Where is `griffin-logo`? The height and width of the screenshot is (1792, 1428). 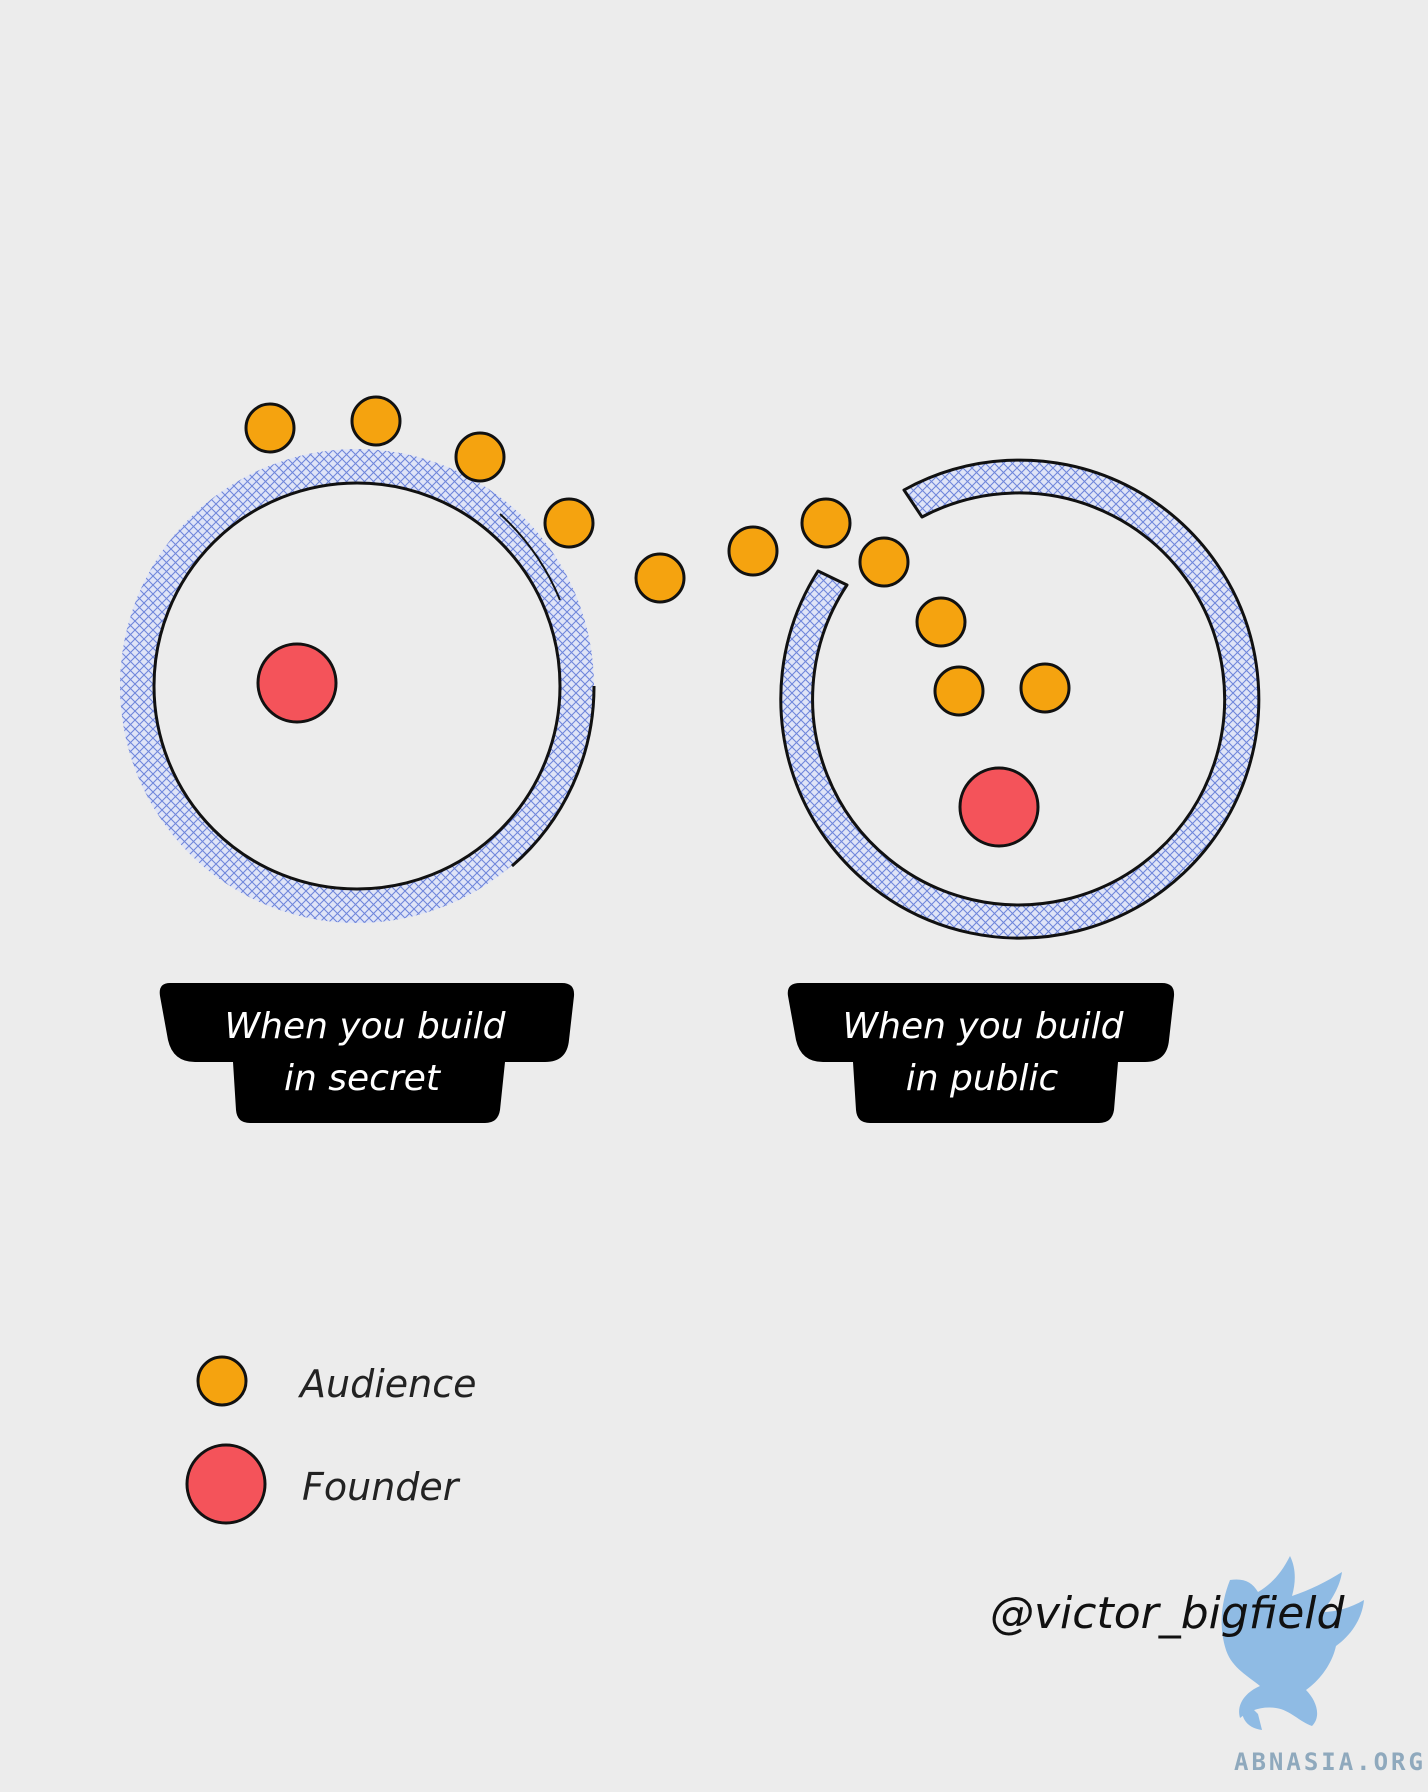
griffin-logo is located at coordinates (1292, 1643).